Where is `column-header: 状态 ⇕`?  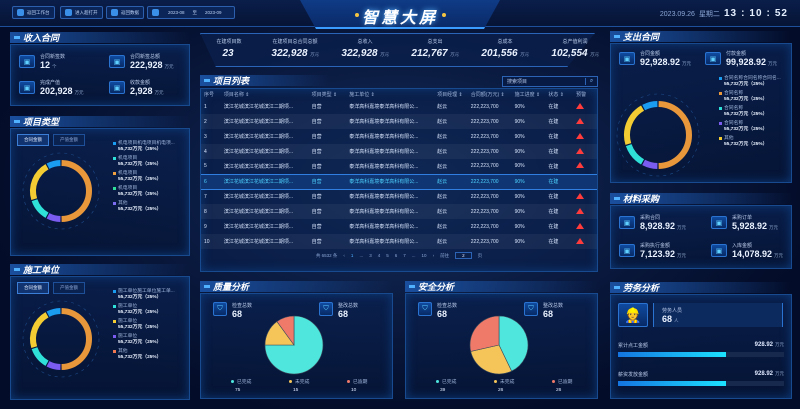 column-header: 状态 ⇕ is located at coordinates (556, 94).